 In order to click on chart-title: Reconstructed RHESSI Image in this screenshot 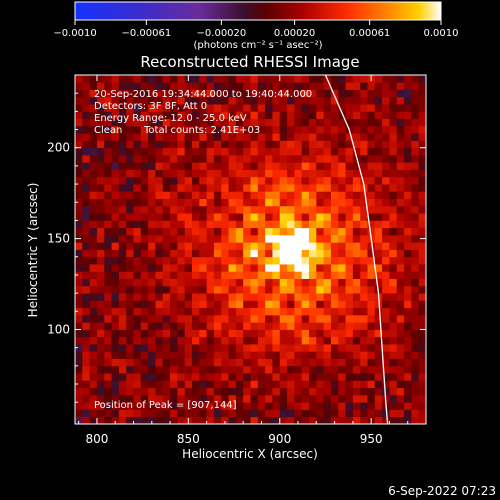, I will do `click(249, 62)`.